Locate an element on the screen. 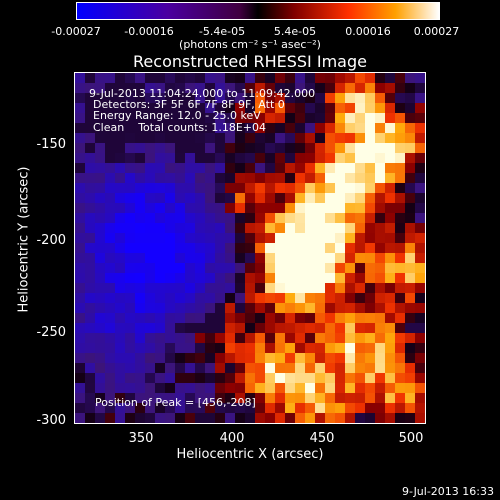 The width and height of the screenshot is (500, 500). xtick-1: 400 is located at coordinates (232, 438).